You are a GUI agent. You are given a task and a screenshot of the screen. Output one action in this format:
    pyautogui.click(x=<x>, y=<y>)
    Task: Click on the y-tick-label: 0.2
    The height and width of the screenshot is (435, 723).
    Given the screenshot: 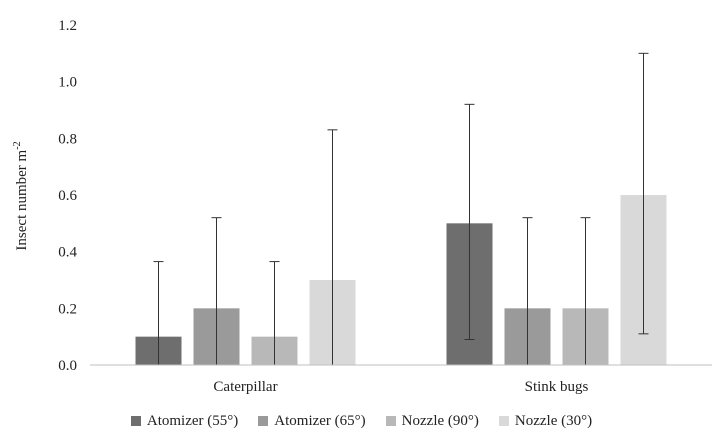 What is the action you would take?
    pyautogui.click(x=67, y=309)
    